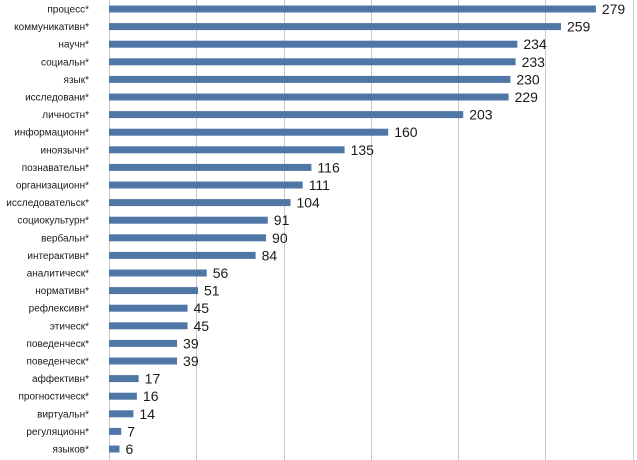  I want to click on value-label: 56, so click(221, 273).